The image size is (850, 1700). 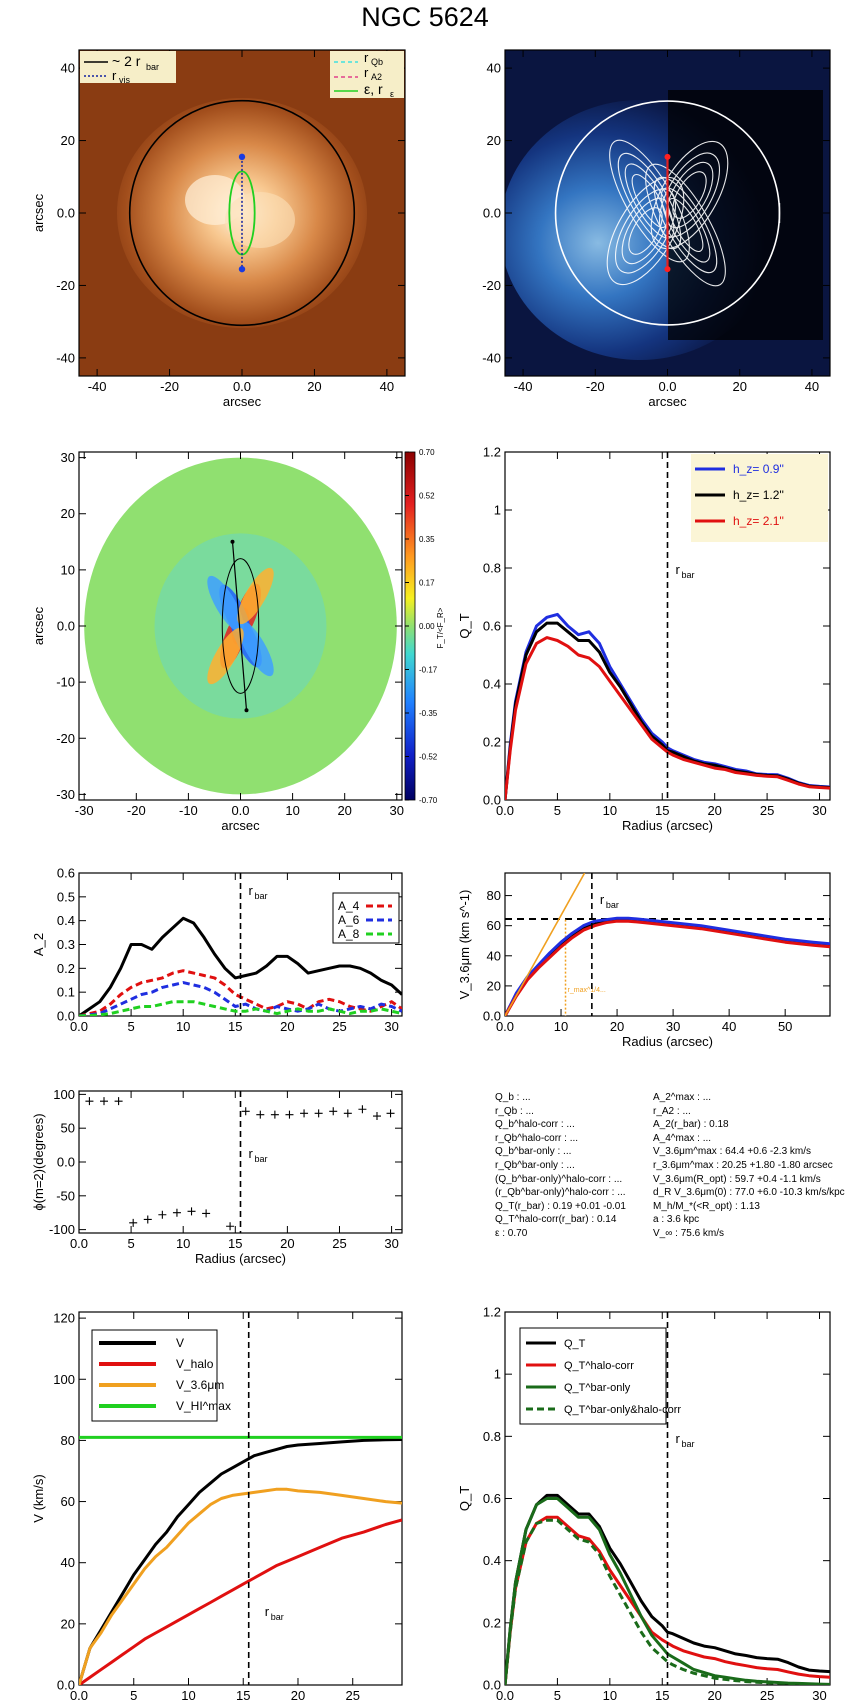 What do you see at coordinates (68, 1440) in the screenshot?
I see `velocity_components-ytick-label: 80` at bounding box center [68, 1440].